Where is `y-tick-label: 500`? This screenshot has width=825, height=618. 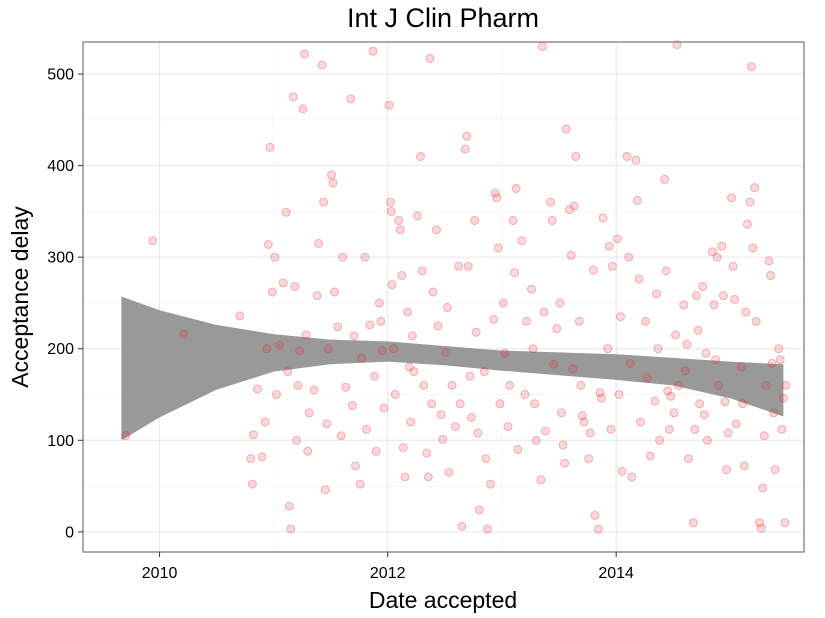
y-tick-label: 500 is located at coordinates (60, 75).